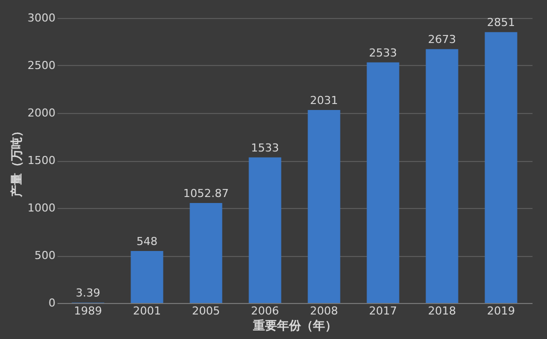 This screenshot has width=547, height=339. I want to click on y-axis-title: 产量（万吨）, so click(17, 161).